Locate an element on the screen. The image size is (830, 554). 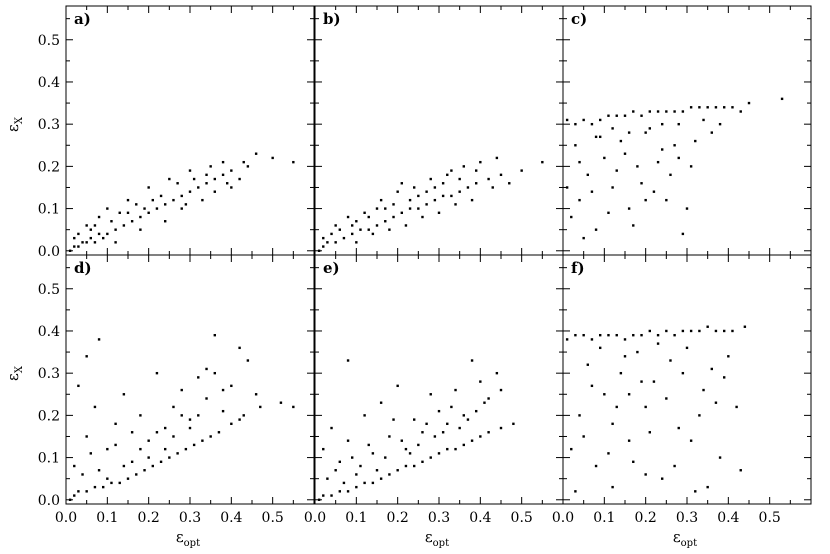
x-tick-label: 0.1 is located at coordinates (356, 518).